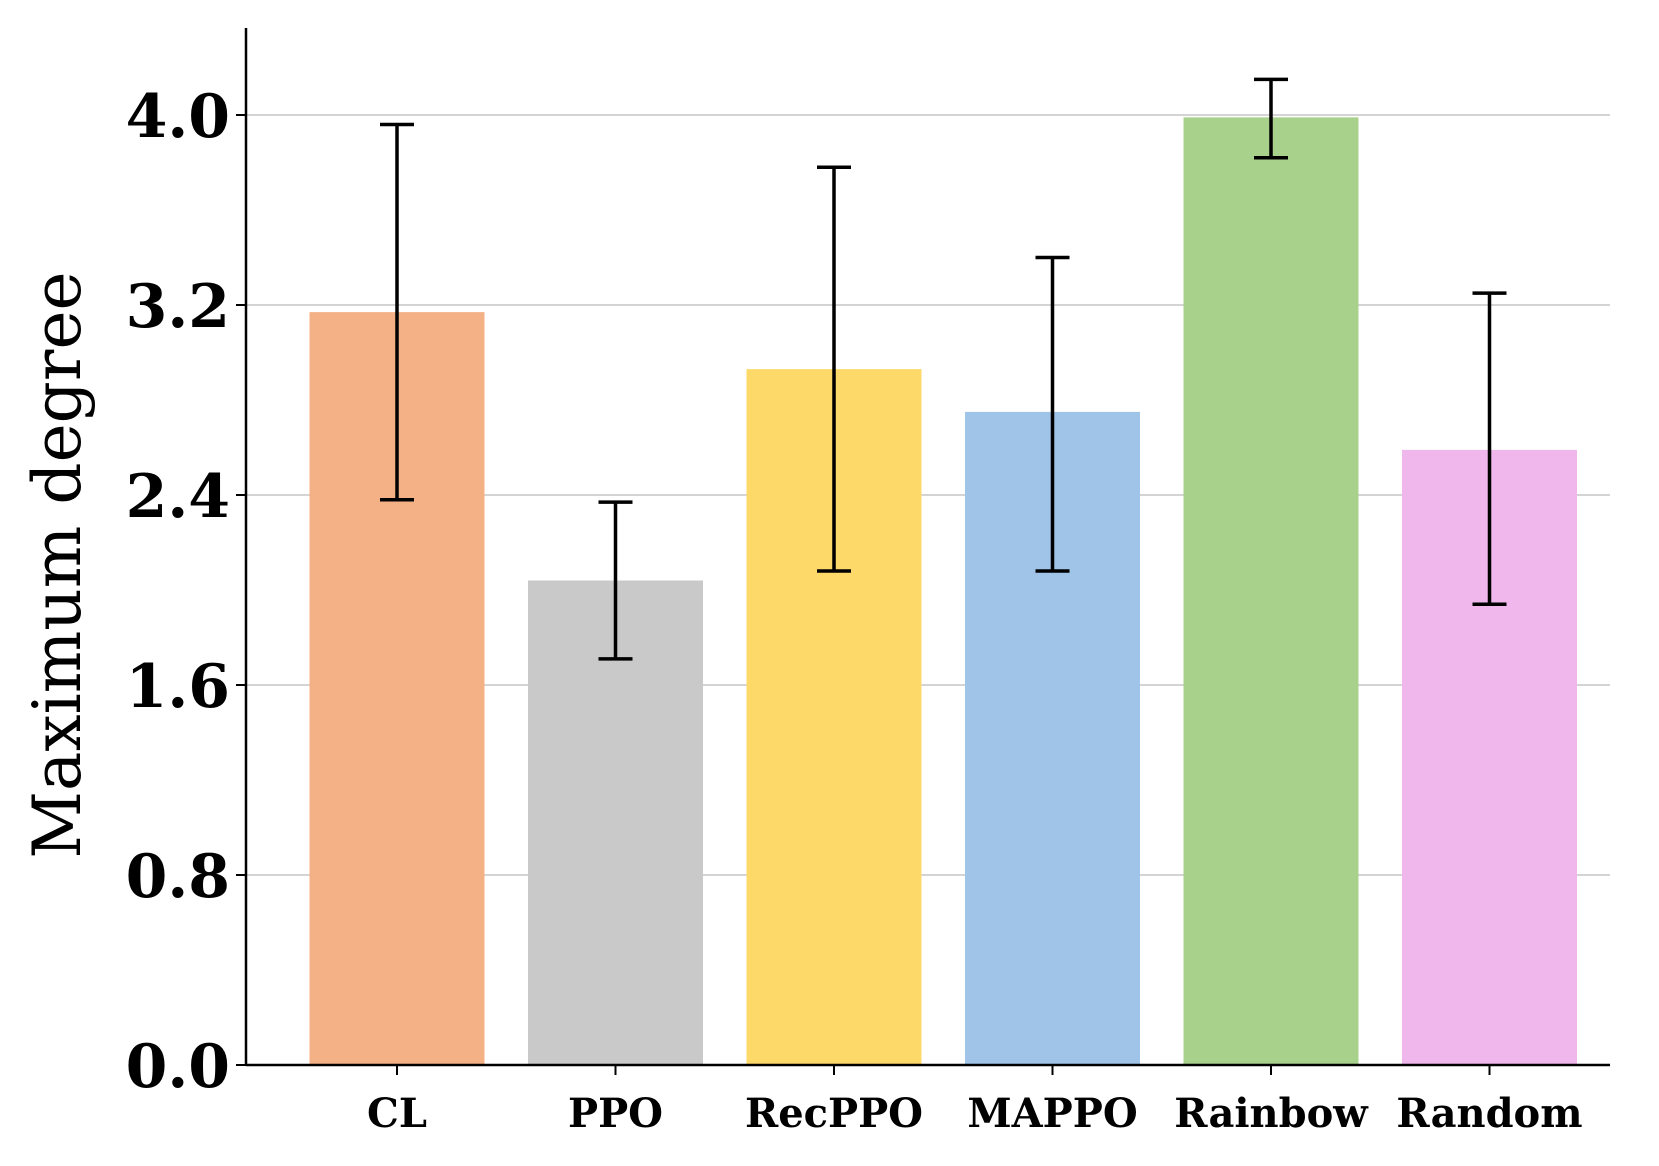 The height and width of the screenshot is (1166, 1659). I want to click on y-tick-label: 3.2, so click(178, 307).